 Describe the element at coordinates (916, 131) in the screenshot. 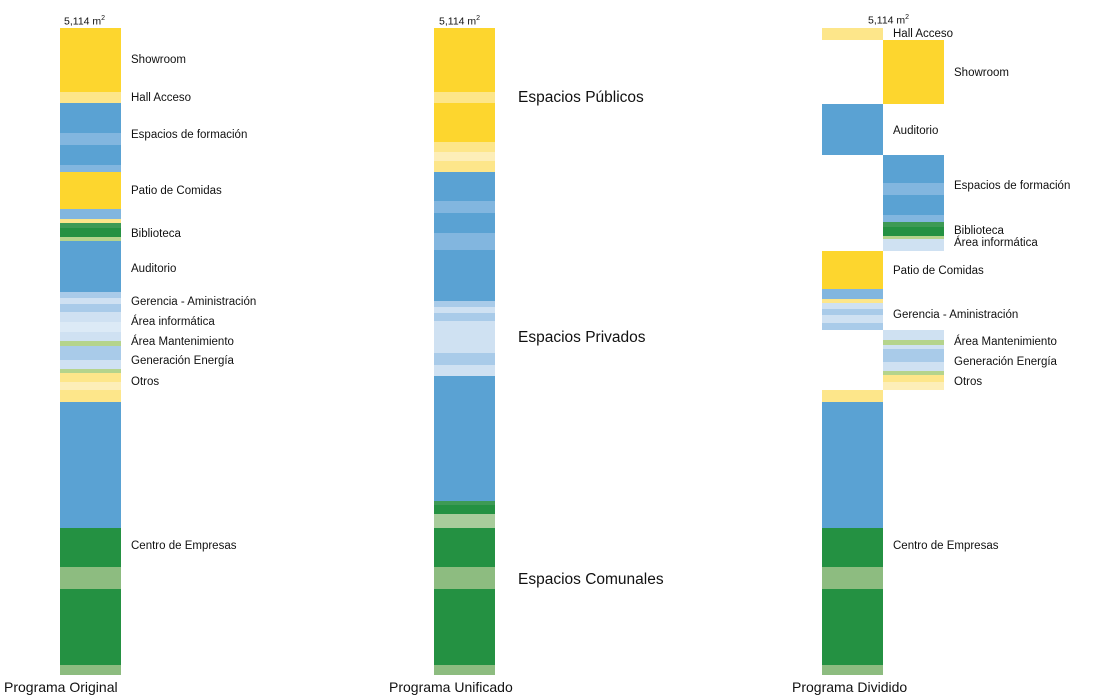

I see `label-d-auditorio: Auditorio` at that location.